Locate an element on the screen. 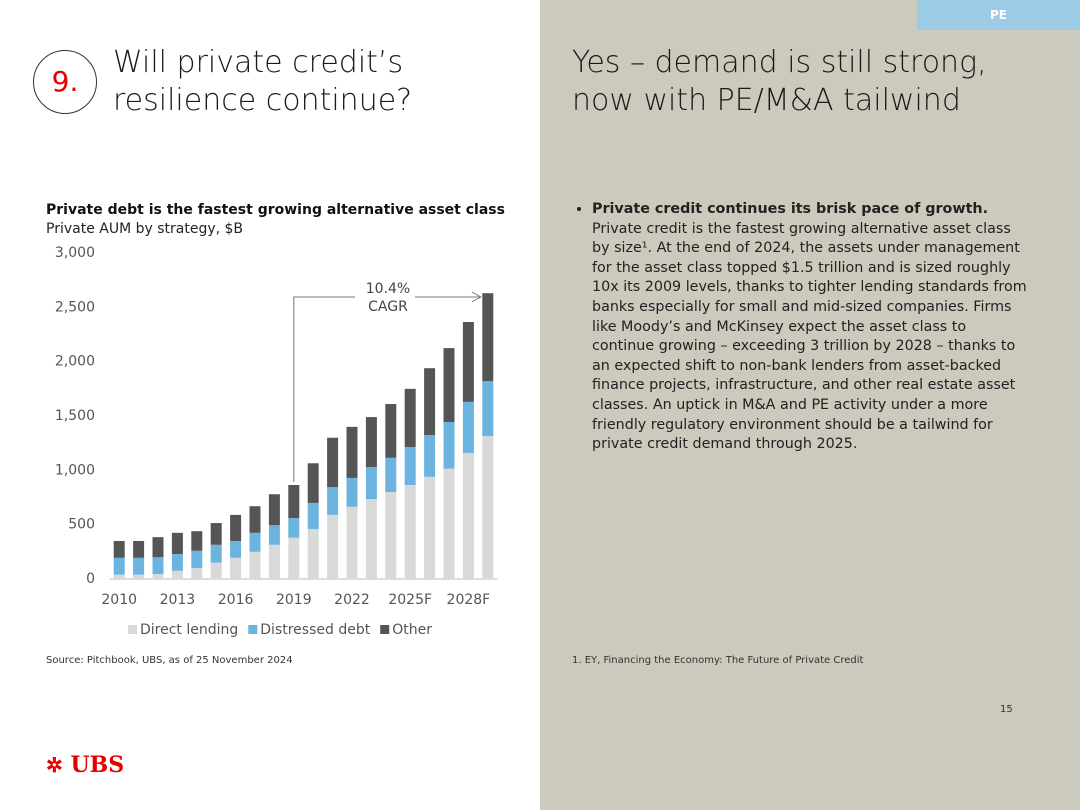 The image size is (1080, 810). annotation: 10.4% is located at coordinates (388, 289).